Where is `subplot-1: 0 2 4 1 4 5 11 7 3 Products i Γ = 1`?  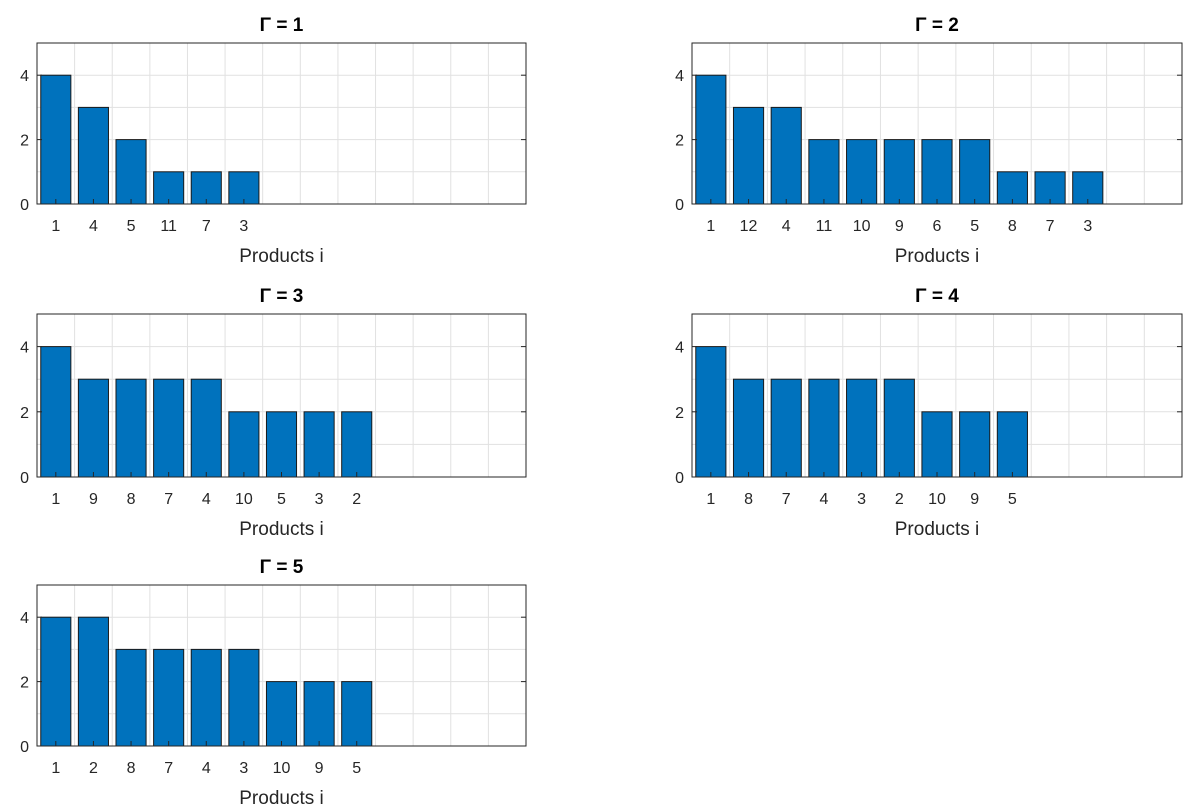 subplot-1: 0 2 4 1 4 5 11 7 3 Products i Γ = 1 is located at coordinates (273, 141).